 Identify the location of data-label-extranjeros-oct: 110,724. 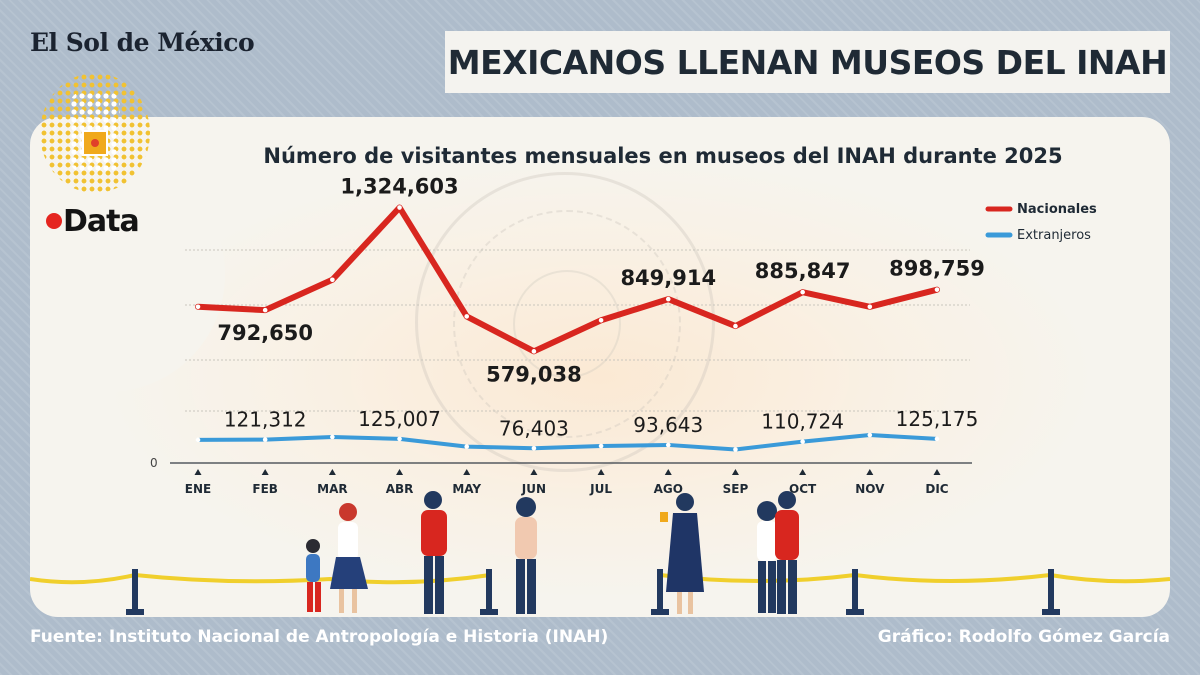
(802, 422).